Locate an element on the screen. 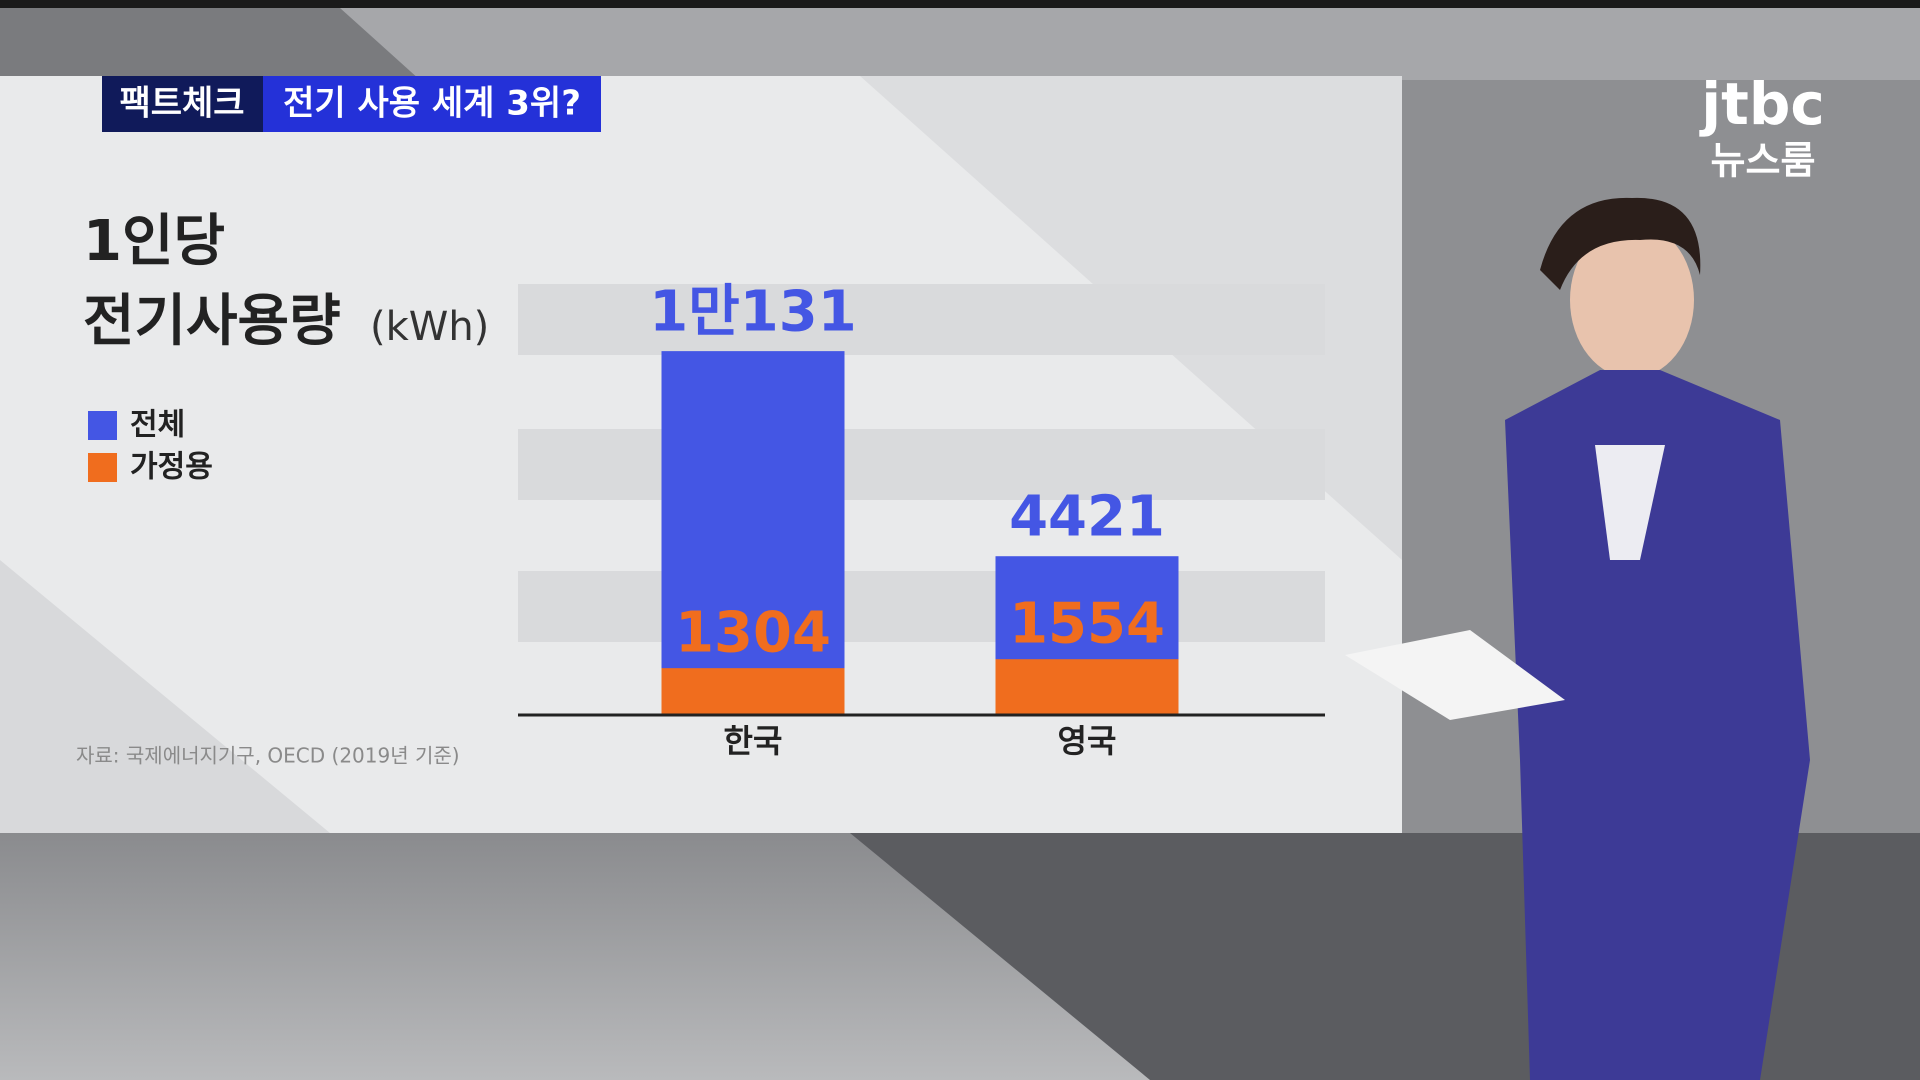  presenter-hair is located at coordinates (1620, 243).